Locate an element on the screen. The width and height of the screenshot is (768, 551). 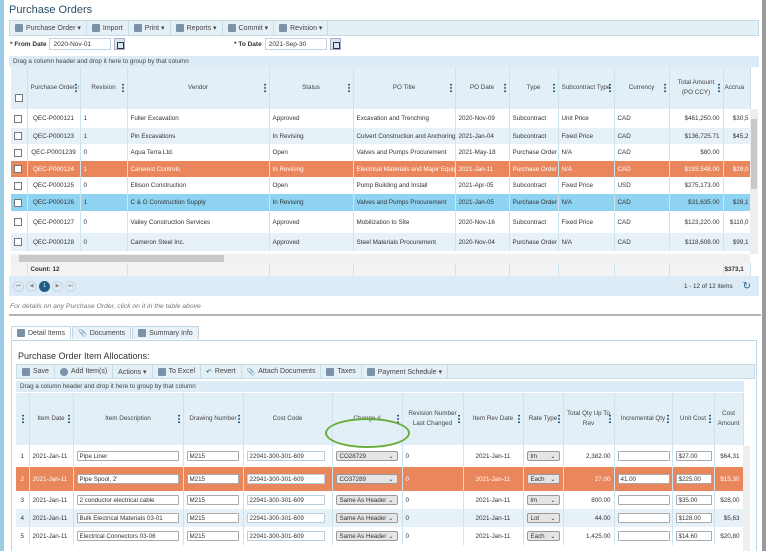
column-header-po-date: PO Date is located at coordinates (482, 88).